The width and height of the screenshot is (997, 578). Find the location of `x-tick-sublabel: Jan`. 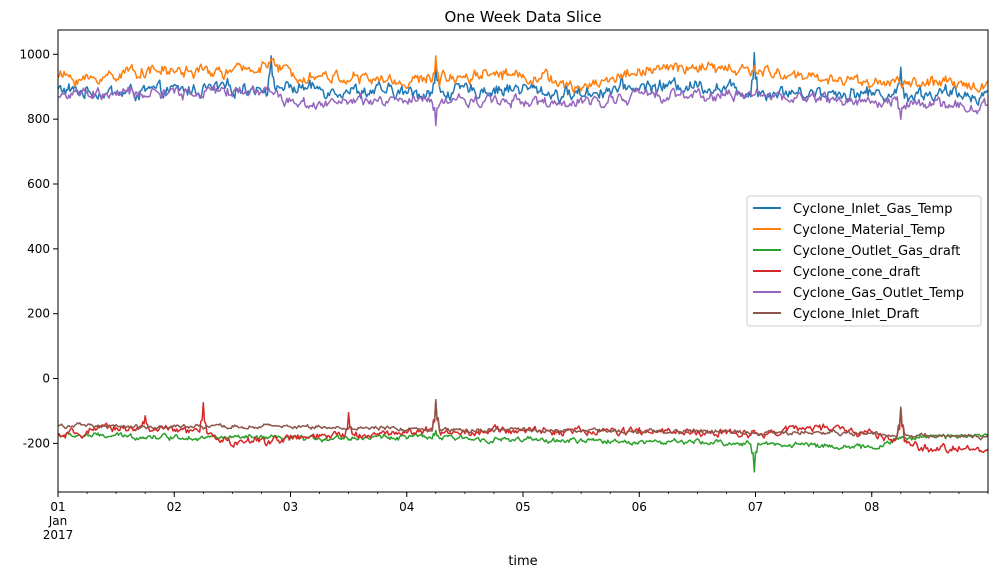

x-tick-sublabel: Jan is located at coordinates (58, 521).